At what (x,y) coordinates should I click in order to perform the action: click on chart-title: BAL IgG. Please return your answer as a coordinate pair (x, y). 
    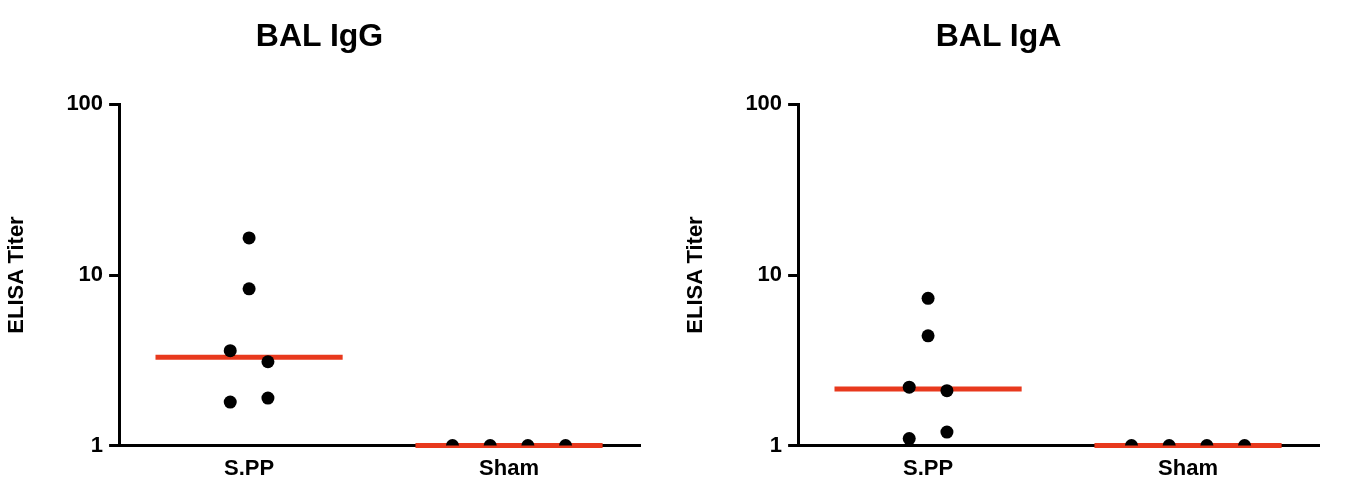
    Looking at the image, I should click on (319, 35).